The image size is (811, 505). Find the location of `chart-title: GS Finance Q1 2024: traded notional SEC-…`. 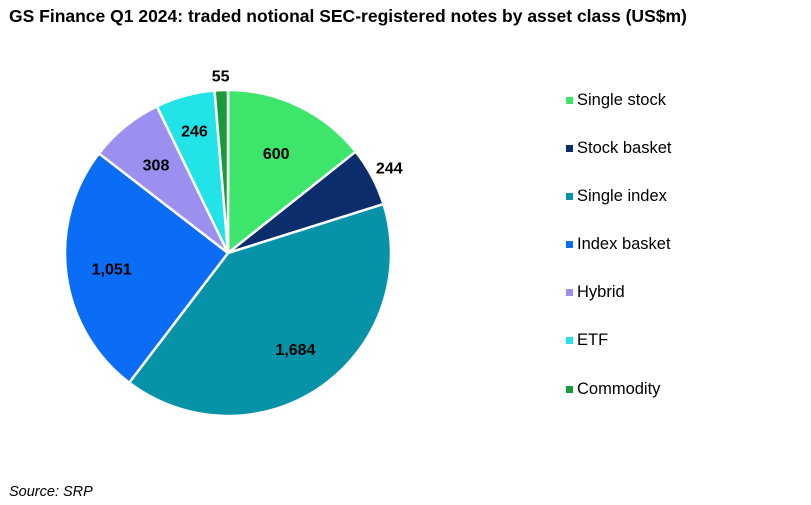

chart-title: GS Finance Q1 2024: traded notional SEC-… is located at coordinates (348, 16).